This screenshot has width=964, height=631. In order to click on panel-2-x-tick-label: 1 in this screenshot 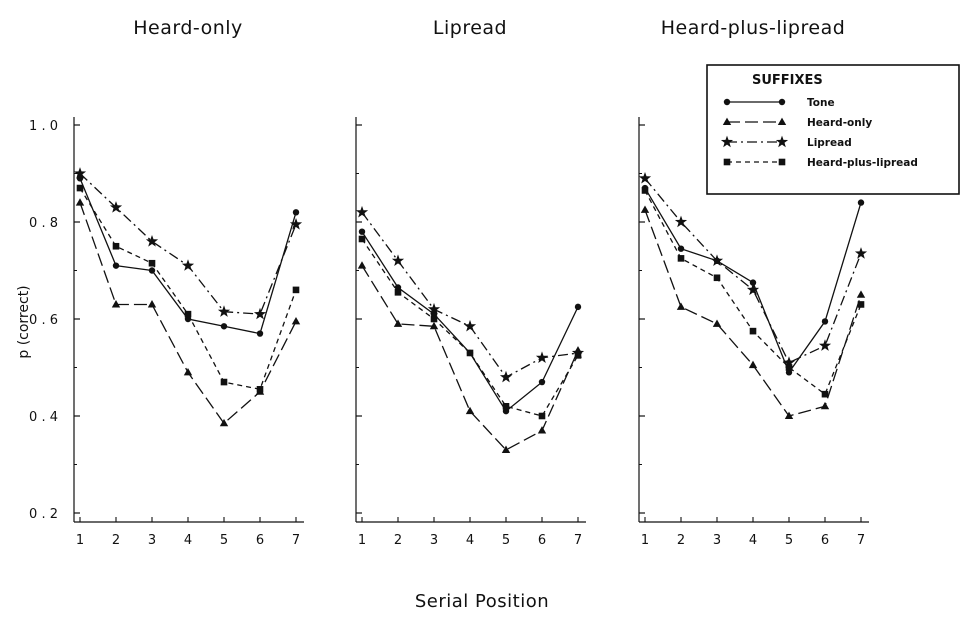, I will do `click(362, 540)`.